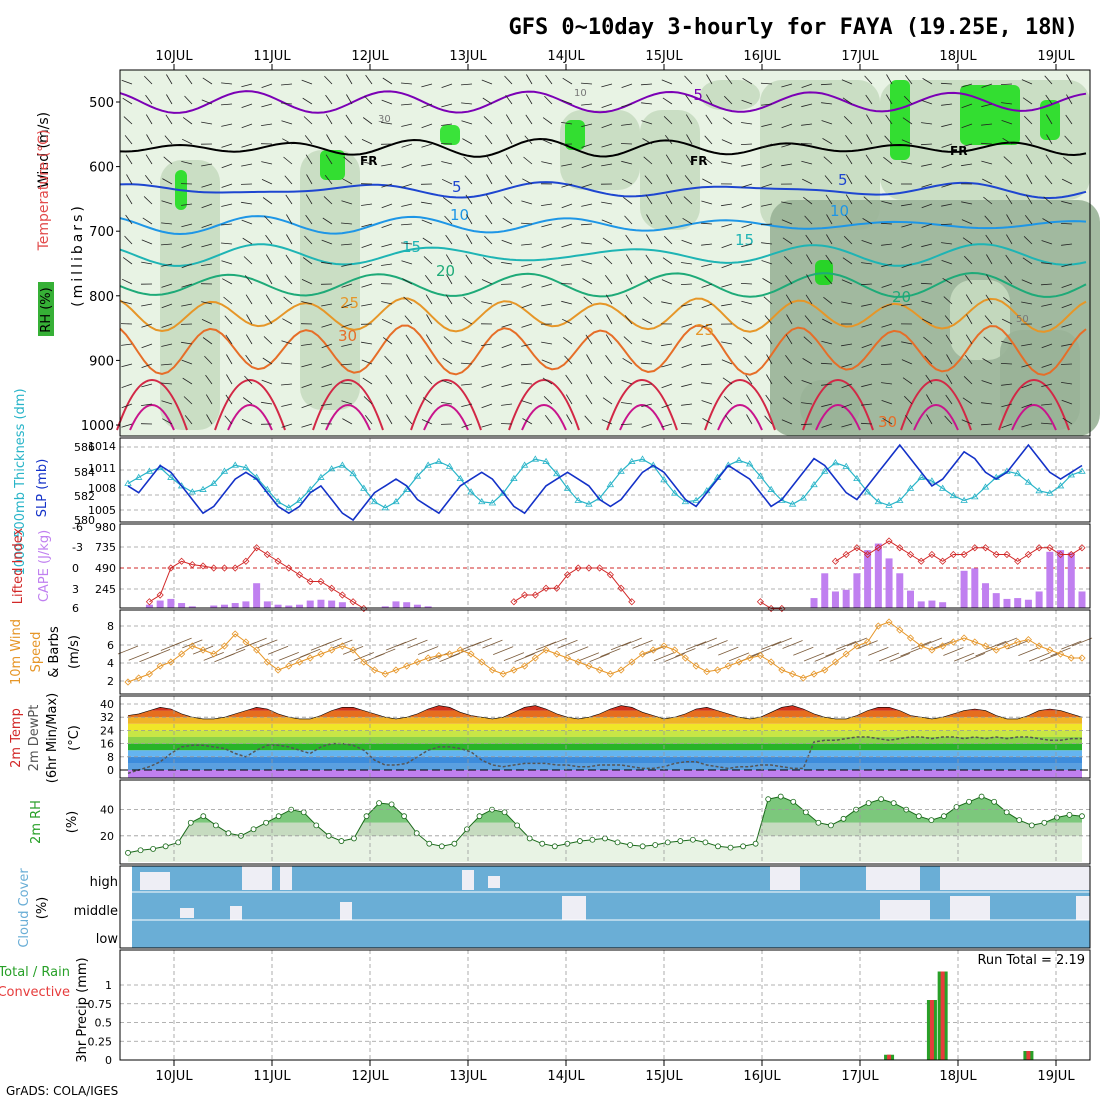 Image resolution: width=1100 pixels, height=1100 pixels. I want to click on slp-tick-label: 1005, so click(102, 510).